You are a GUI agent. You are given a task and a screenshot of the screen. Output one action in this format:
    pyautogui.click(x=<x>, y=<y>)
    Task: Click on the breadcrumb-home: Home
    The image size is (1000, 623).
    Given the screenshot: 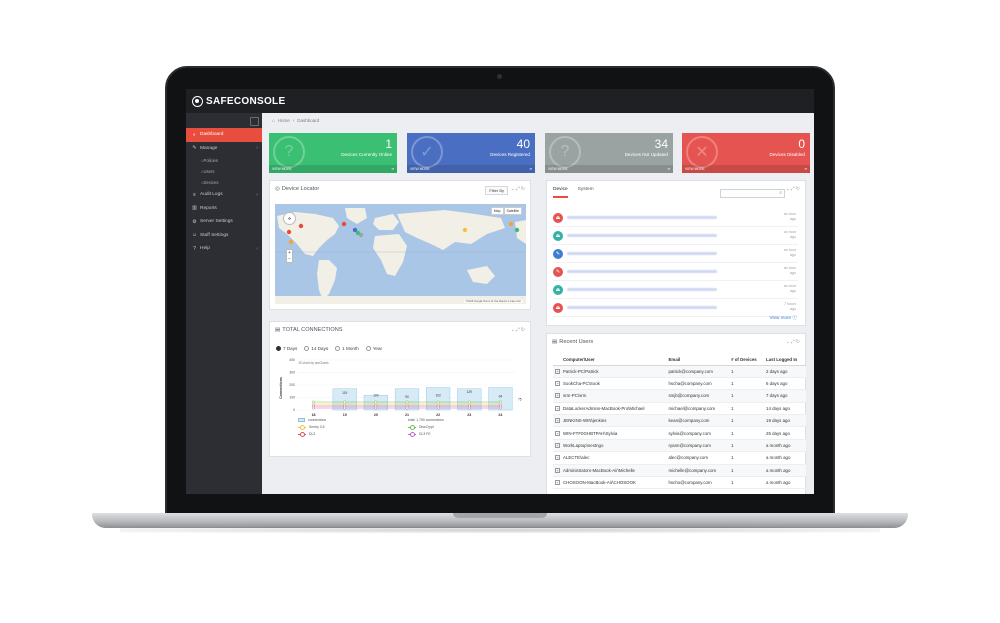 What is the action you would take?
    pyautogui.click(x=283, y=120)
    